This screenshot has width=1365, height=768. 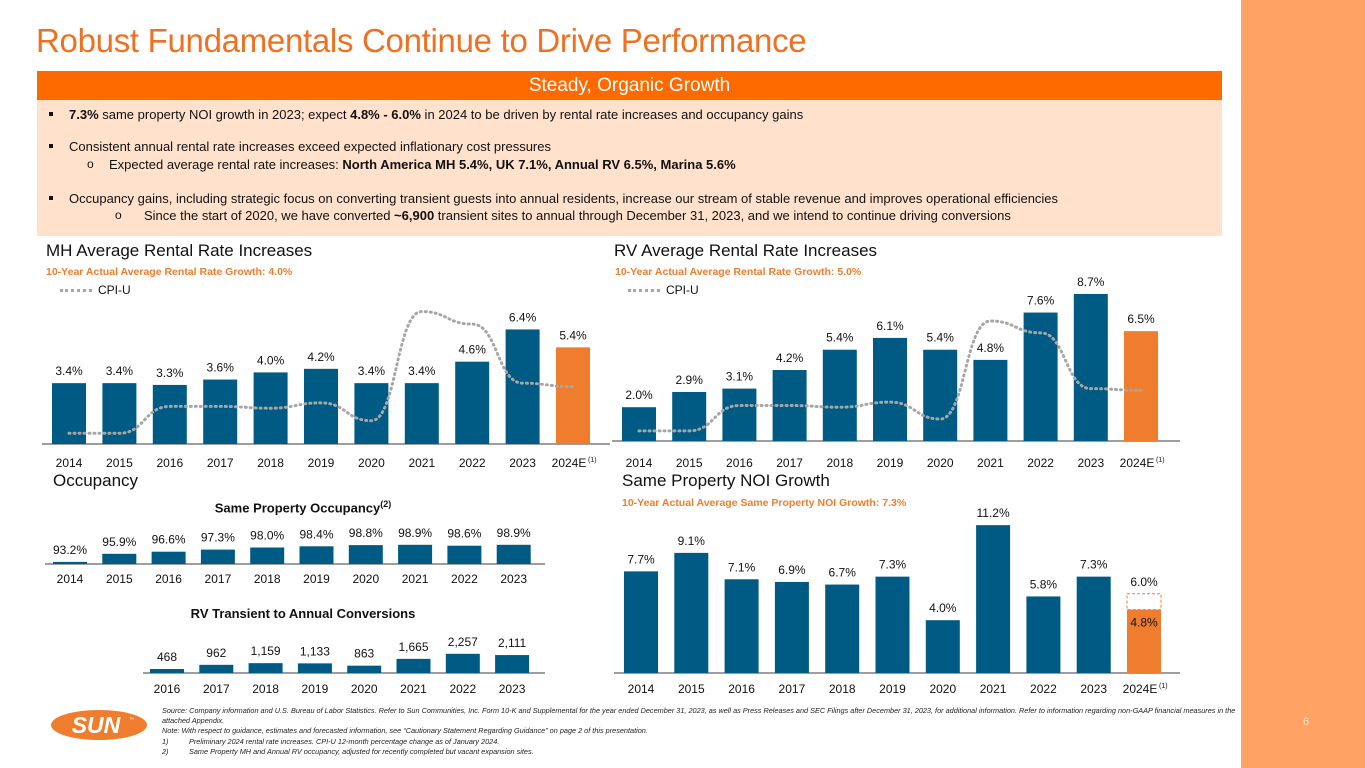 What do you see at coordinates (993, 513) in the screenshot?
I see `noi-data-label: 11.2%` at bounding box center [993, 513].